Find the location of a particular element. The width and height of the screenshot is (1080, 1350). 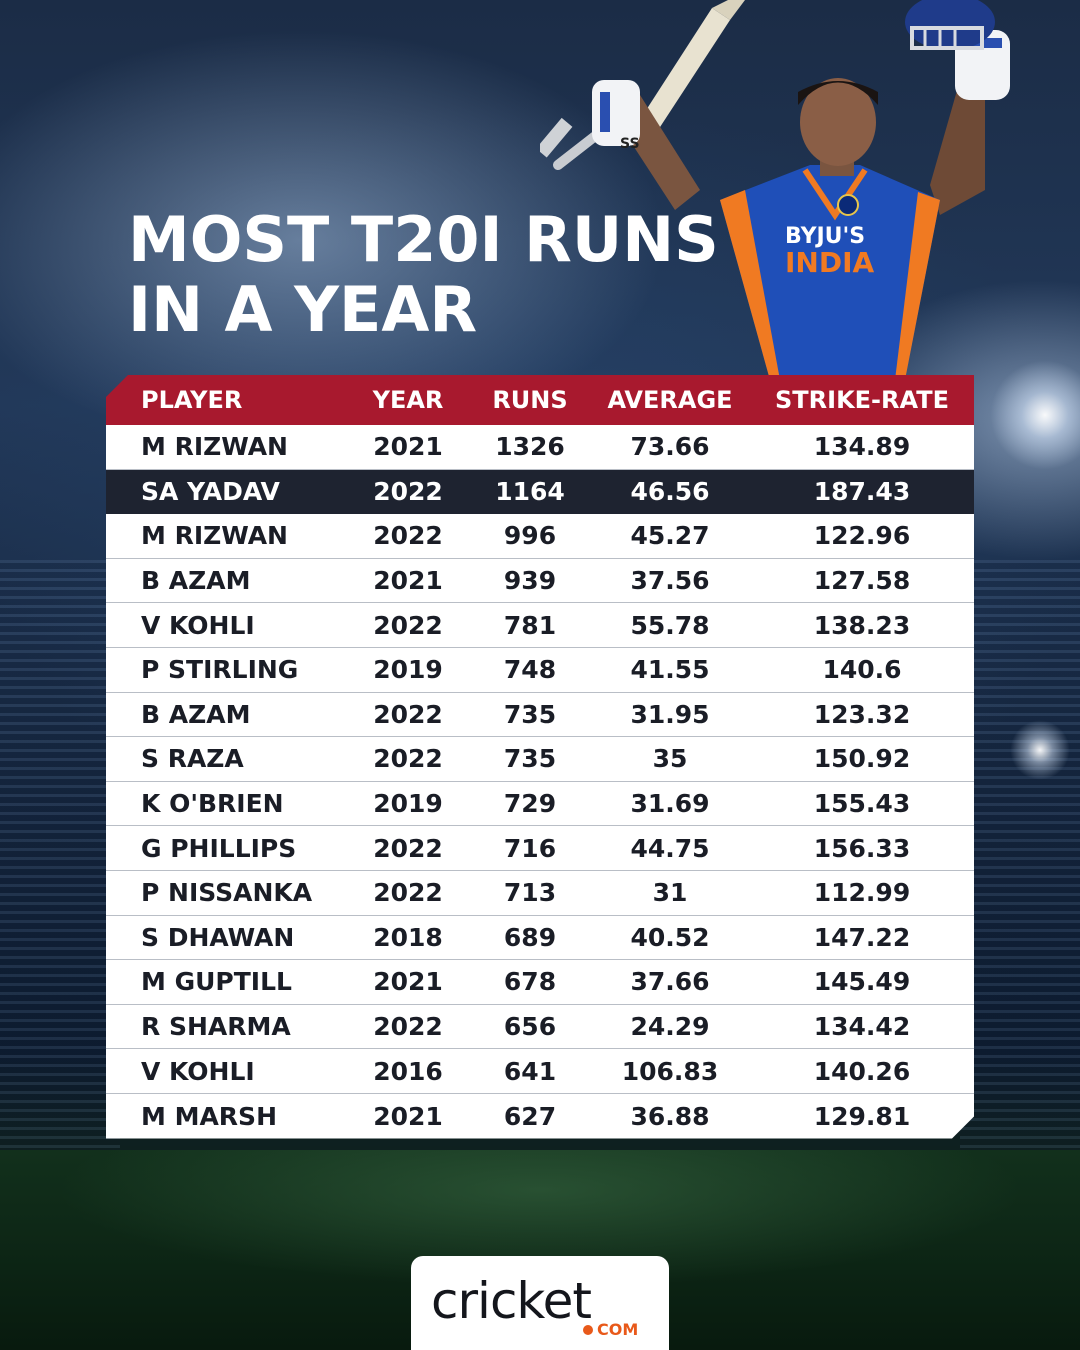

cell-runs: 678 is located at coordinates (530, 982).